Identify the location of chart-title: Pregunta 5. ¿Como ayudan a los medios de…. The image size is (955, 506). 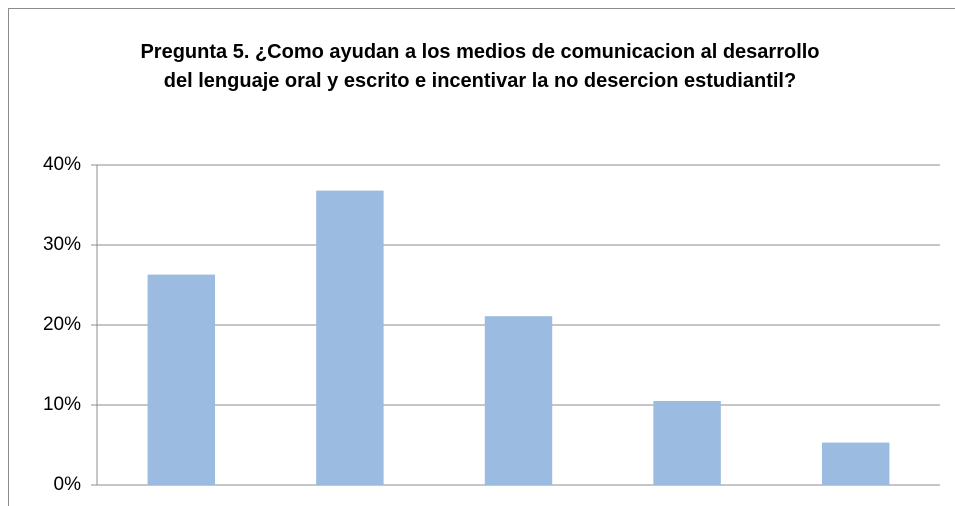
(480, 66).